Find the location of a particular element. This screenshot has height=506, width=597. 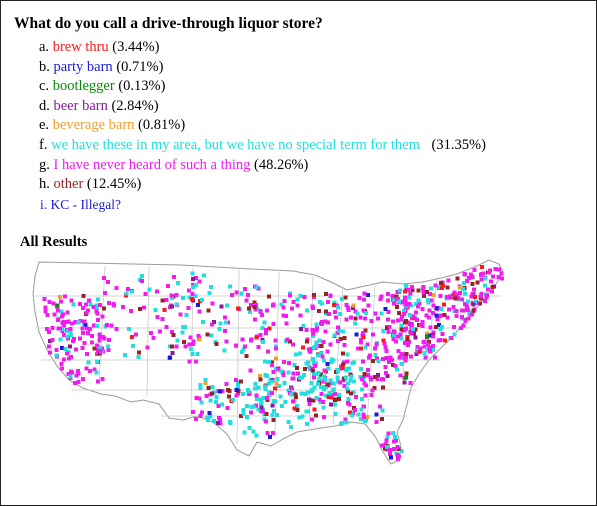

answer-option-i: i. KC - Illegal? is located at coordinates (262, 205).